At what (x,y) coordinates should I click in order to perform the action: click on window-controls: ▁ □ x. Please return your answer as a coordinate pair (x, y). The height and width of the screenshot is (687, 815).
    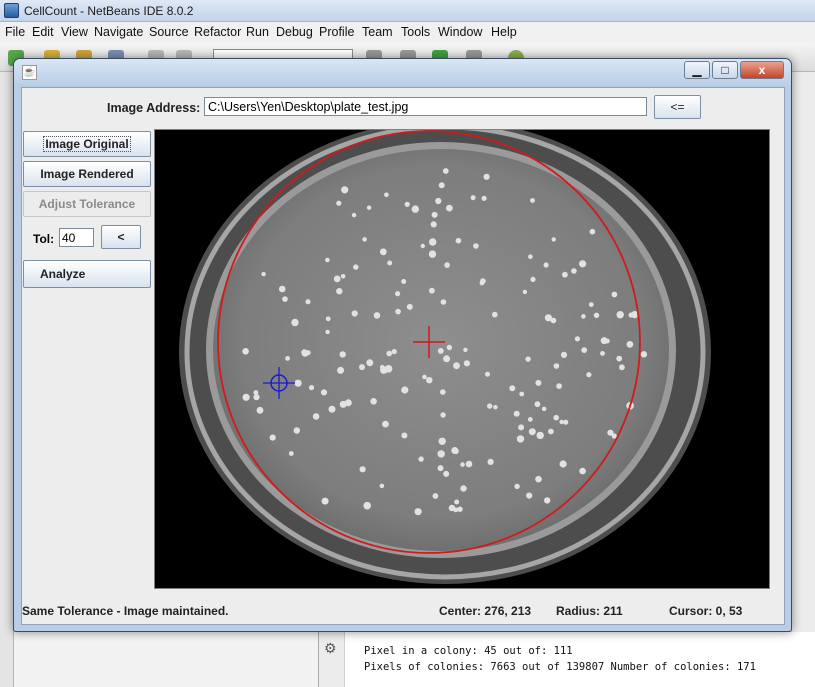
    Looking at the image, I should click on (735, 71).